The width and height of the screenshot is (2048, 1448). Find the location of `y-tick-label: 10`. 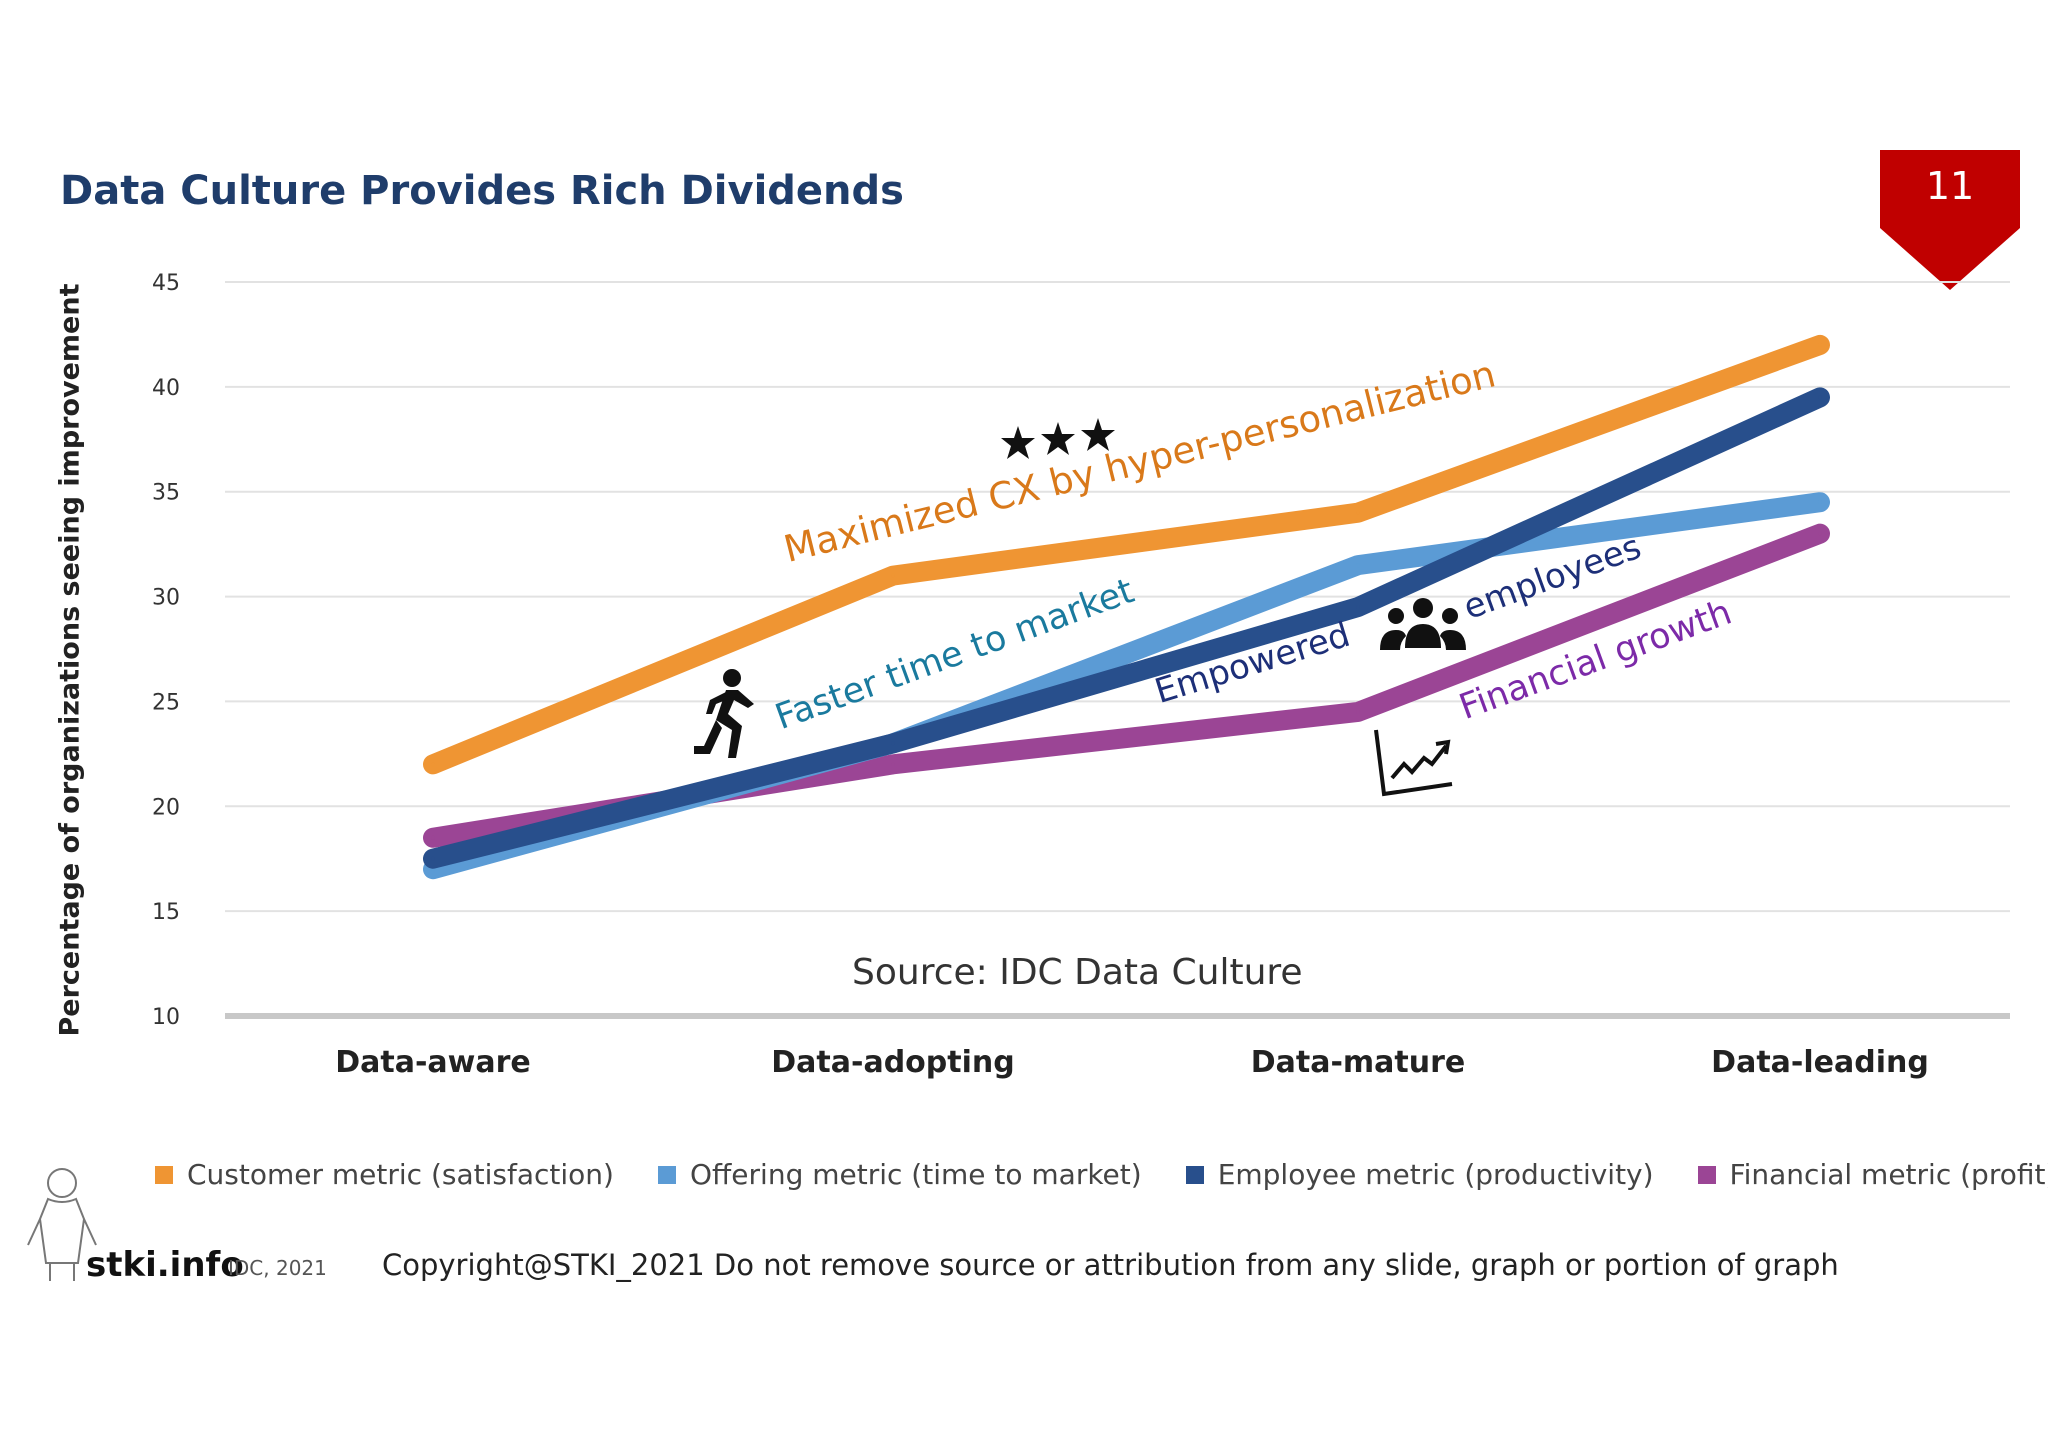

y-tick-label: 10 is located at coordinates (166, 1017).